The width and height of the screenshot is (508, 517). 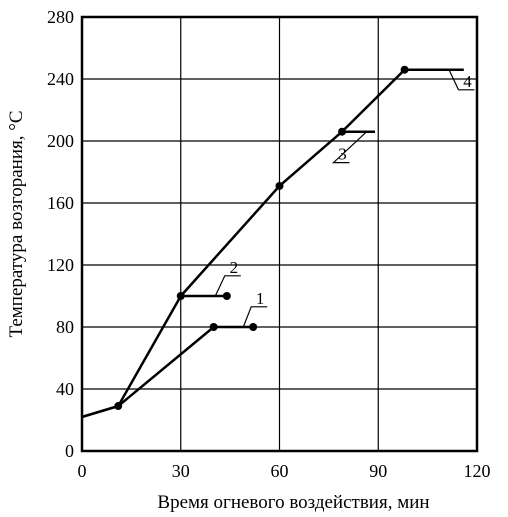 What do you see at coordinates (60, 17) in the screenshot?
I see `y-tick-label-280: 280` at bounding box center [60, 17].